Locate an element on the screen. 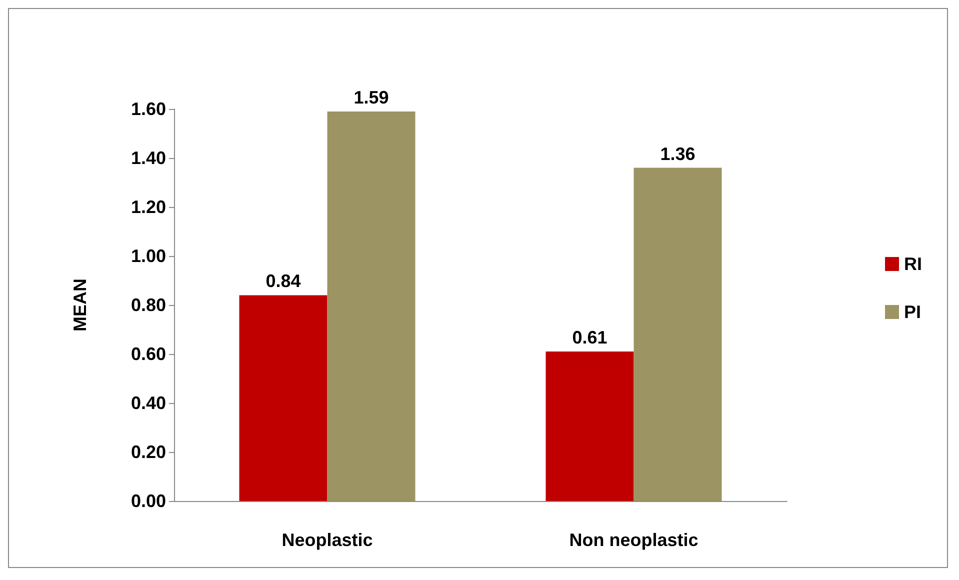 Image resolution: width=959 pixels, height=580 pixels. legend-label: RI is located at coordinates (913, 264).